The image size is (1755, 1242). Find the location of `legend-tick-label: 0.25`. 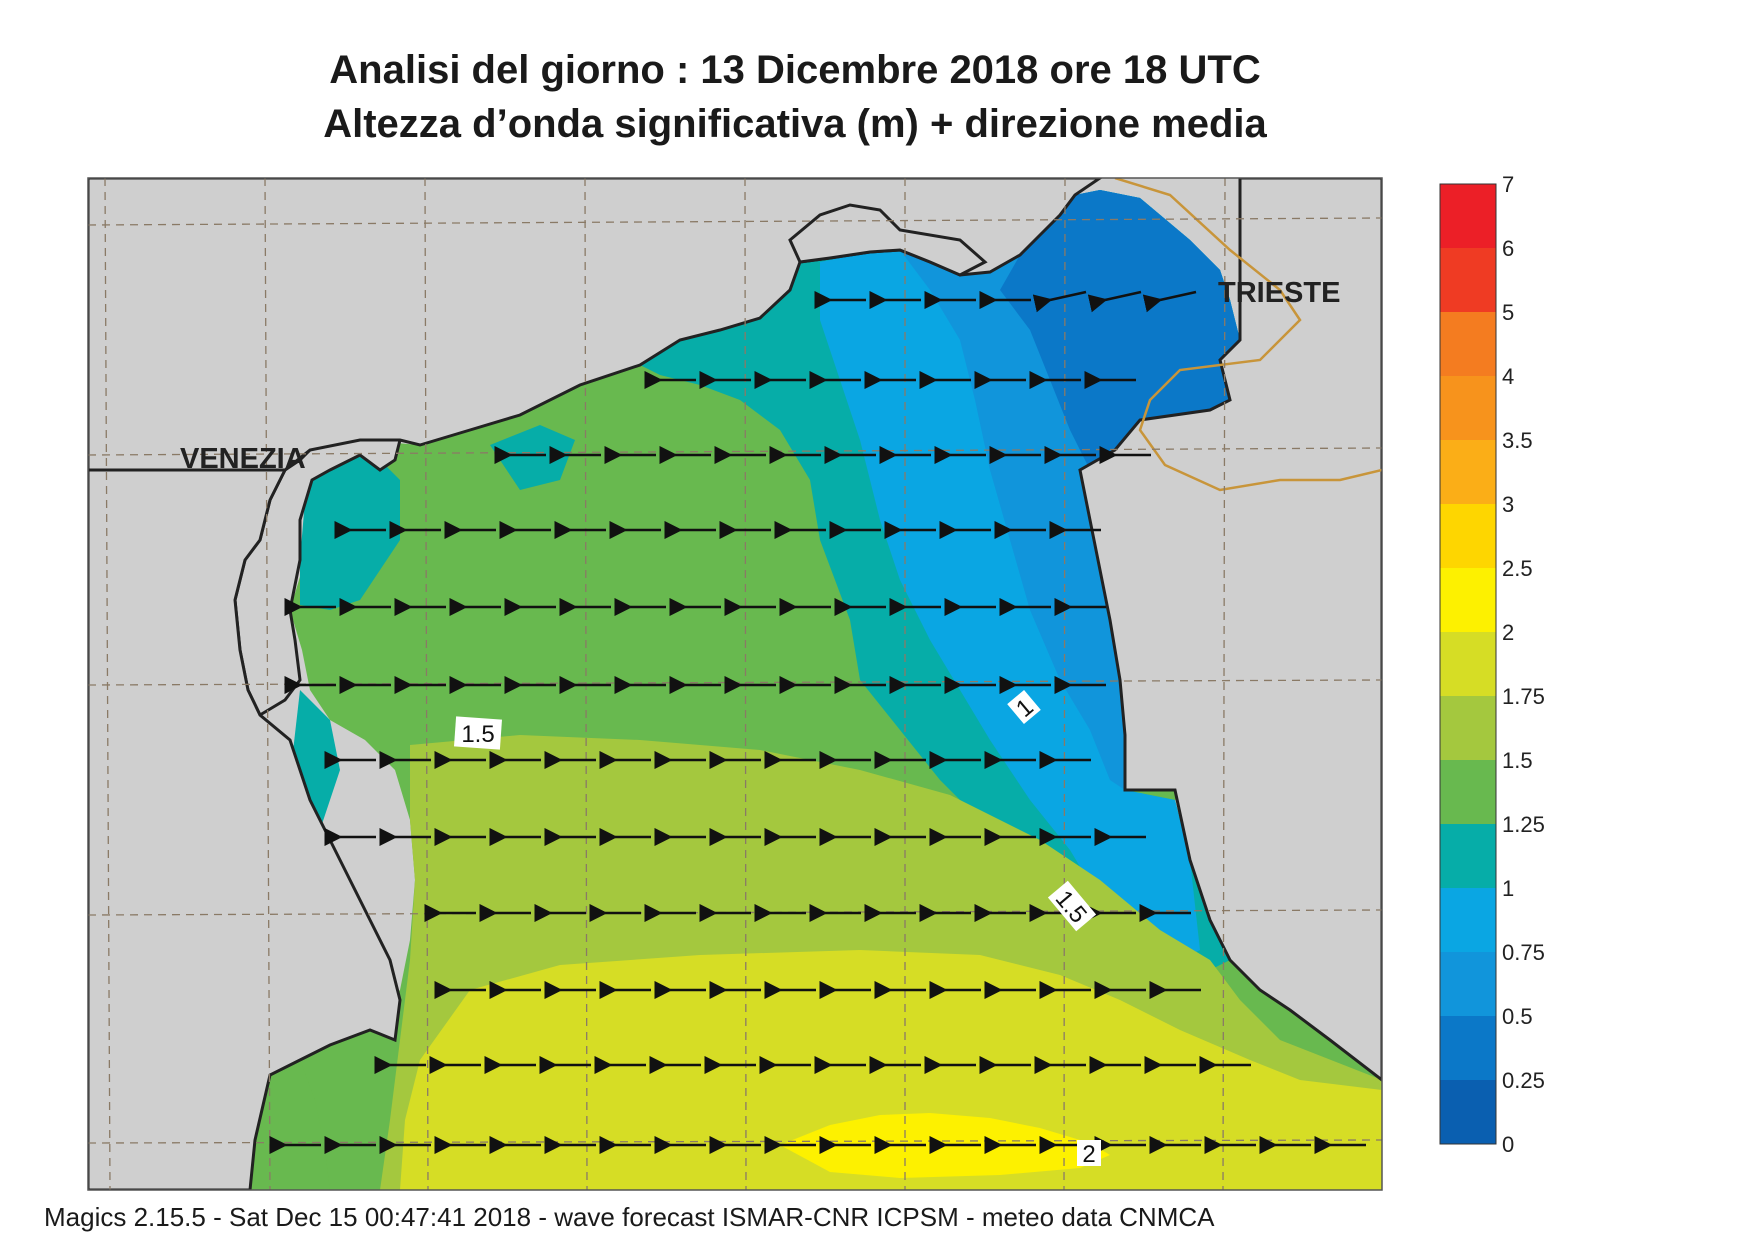

legend-tick-label: 0.25 is located at coordinates (1523, 1080).